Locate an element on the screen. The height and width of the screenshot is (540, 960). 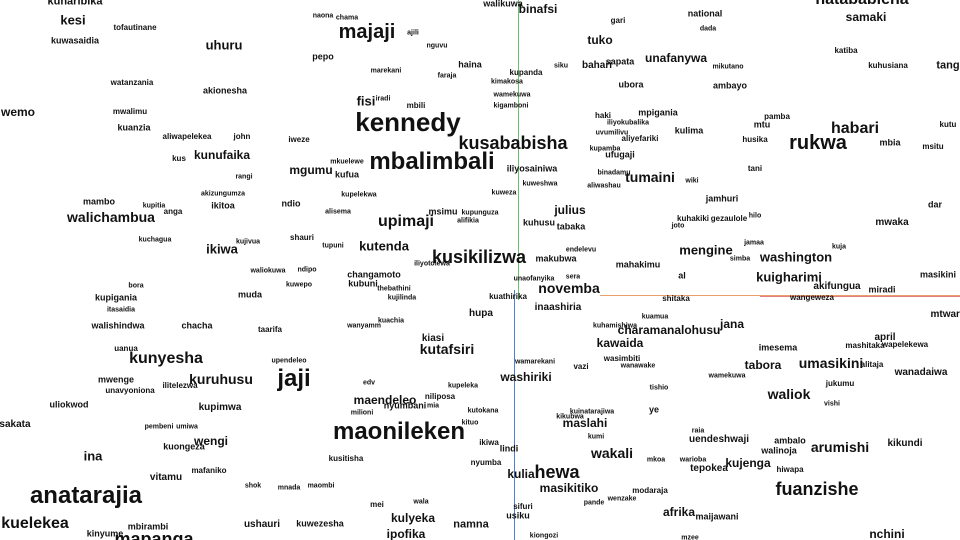
cloud-word: tishio is located at coordinates (659, 388).